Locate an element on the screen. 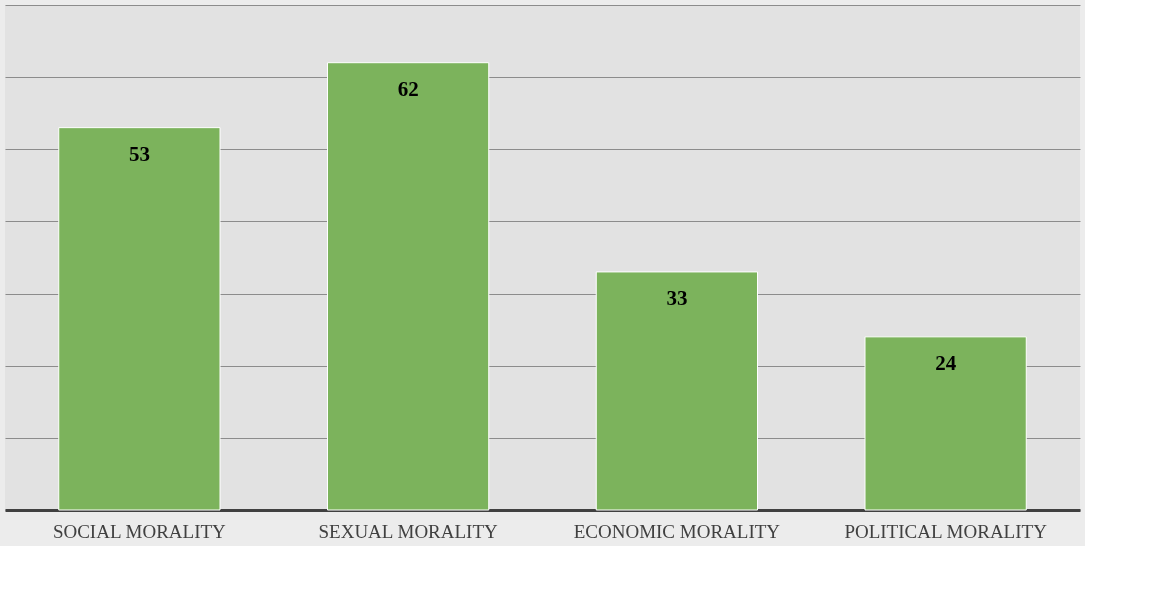 This screenshot has width=1149, height=598. data-label: 24 is located at coordinates (946, 362).